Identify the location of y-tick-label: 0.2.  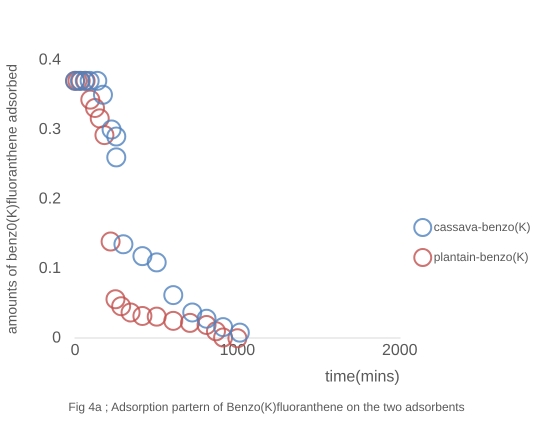
(50, 199).